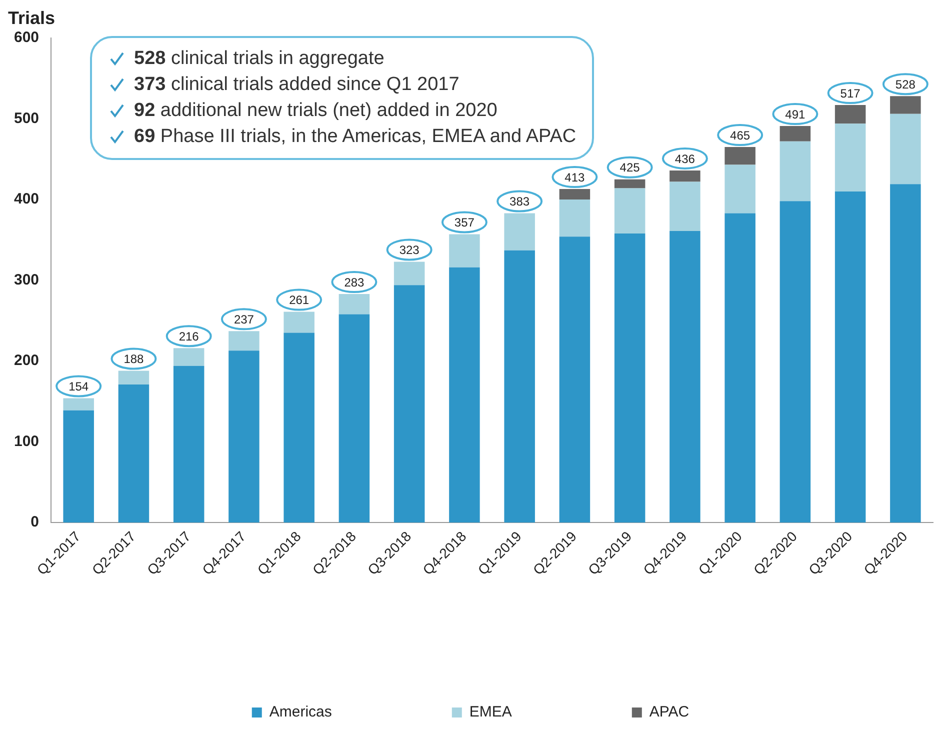 This screenshot has width=951, height=738. I want to click on total-label: 436, so click(685, 159).